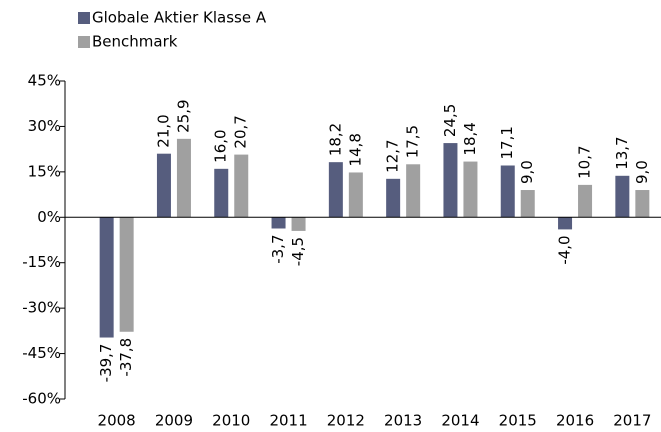  What do you see at coordinates (413, 141) in the screenshot?
I see `data-label: 17,5` at bounding box center [413, 141].